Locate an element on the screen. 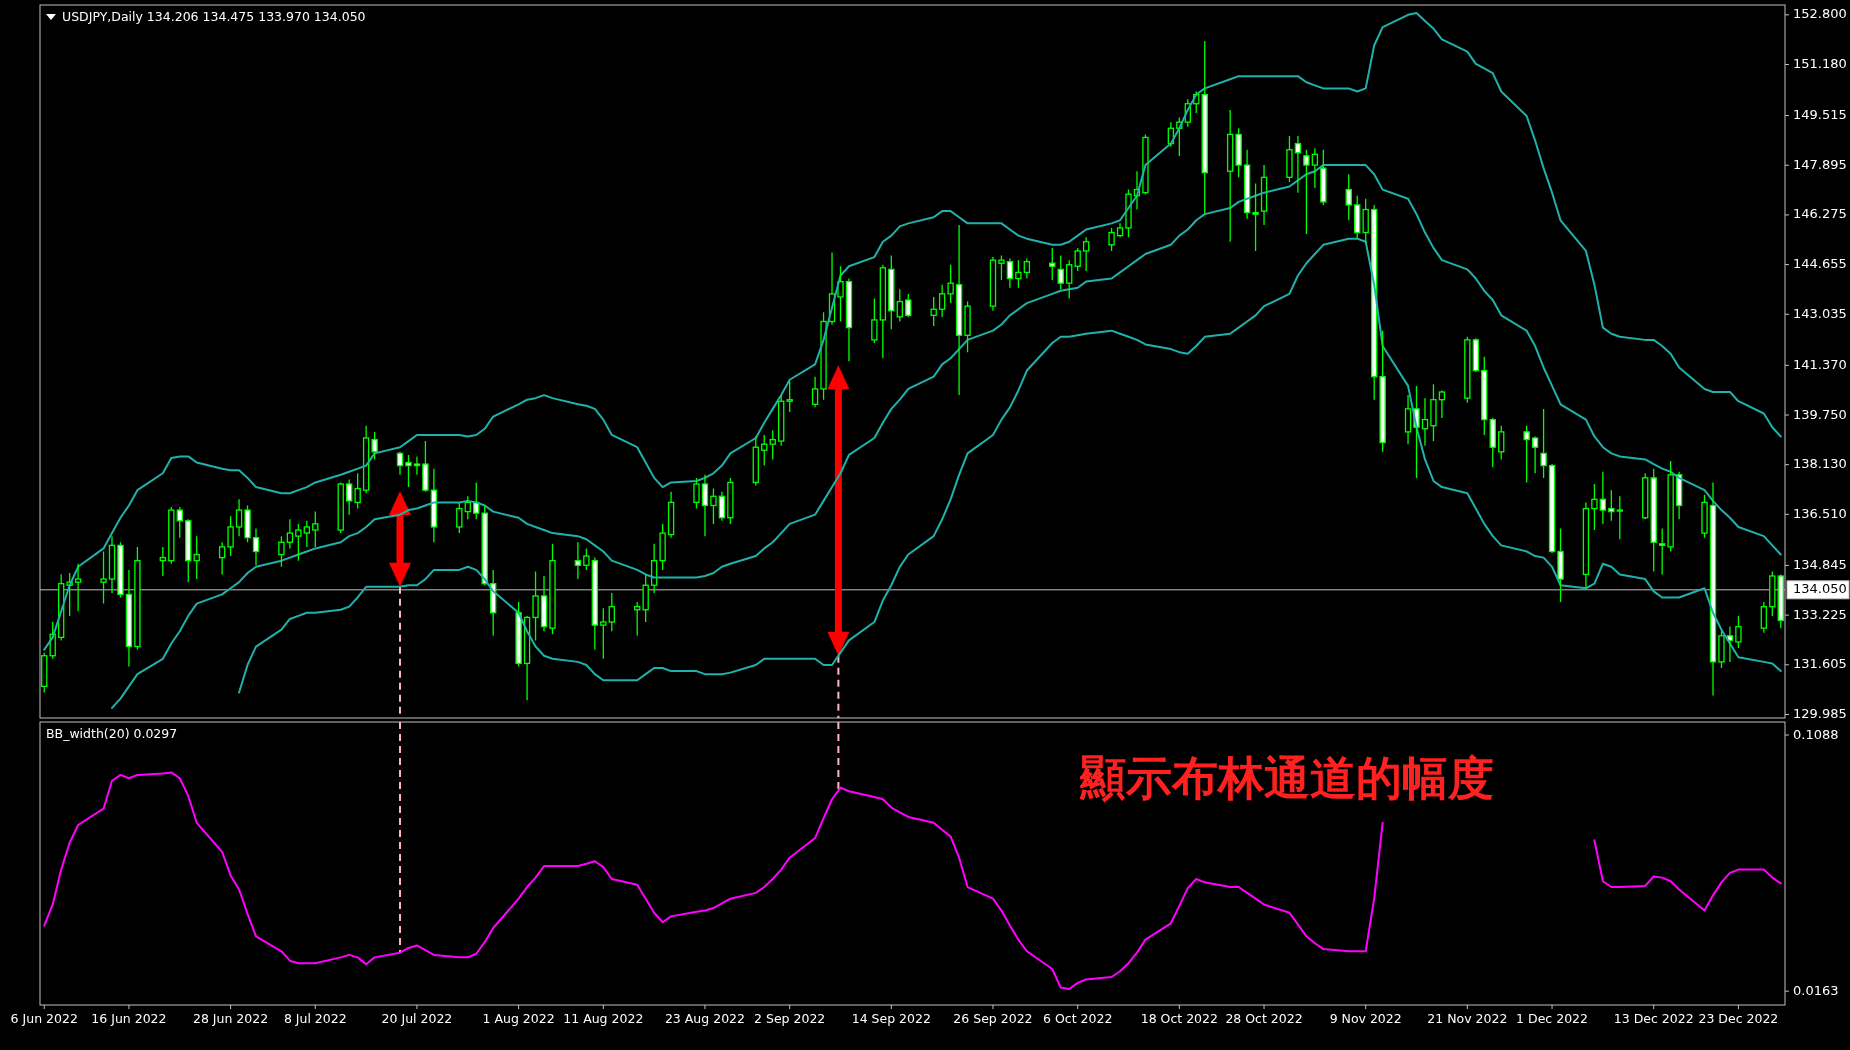 The width and height of the screenshot is (1850, 1050). x-tick-label: 1 Aug 2022 is located at coordinates (518, 1018).